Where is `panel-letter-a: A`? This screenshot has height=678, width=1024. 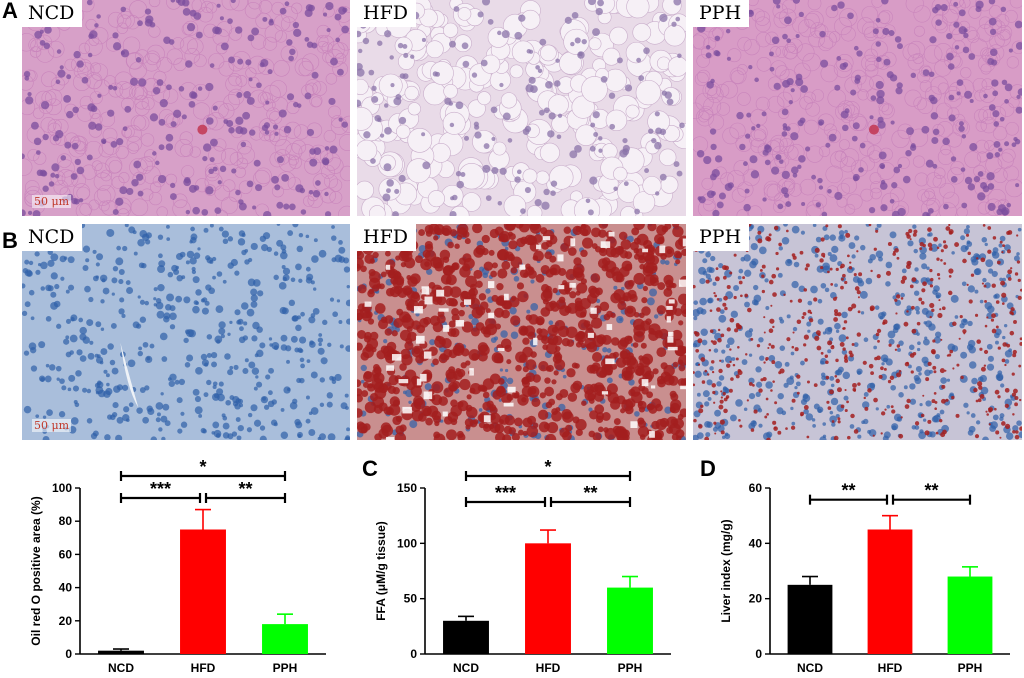
panel-letter-a: A is located at coordinates (10, 11).